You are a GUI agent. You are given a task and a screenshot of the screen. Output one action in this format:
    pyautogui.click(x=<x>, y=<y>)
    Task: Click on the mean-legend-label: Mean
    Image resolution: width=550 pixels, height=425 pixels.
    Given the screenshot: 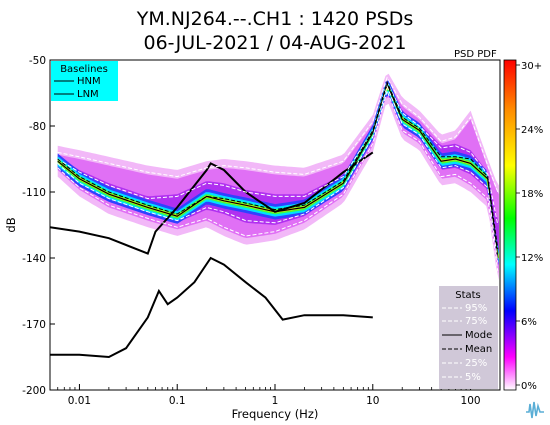 What is the action you would take?
    pyautogui.click(x=478, y=349)
    